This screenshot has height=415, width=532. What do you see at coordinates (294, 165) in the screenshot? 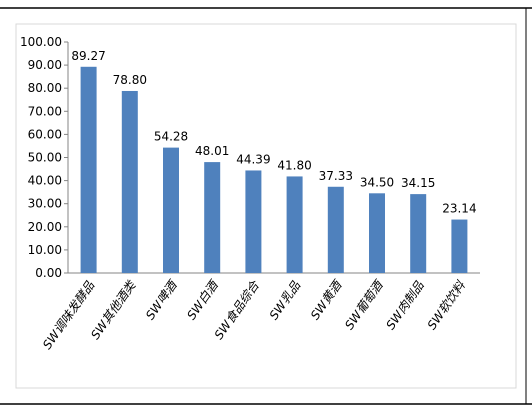
I see `data-label: 41.80` at bounding box center [294, 165].